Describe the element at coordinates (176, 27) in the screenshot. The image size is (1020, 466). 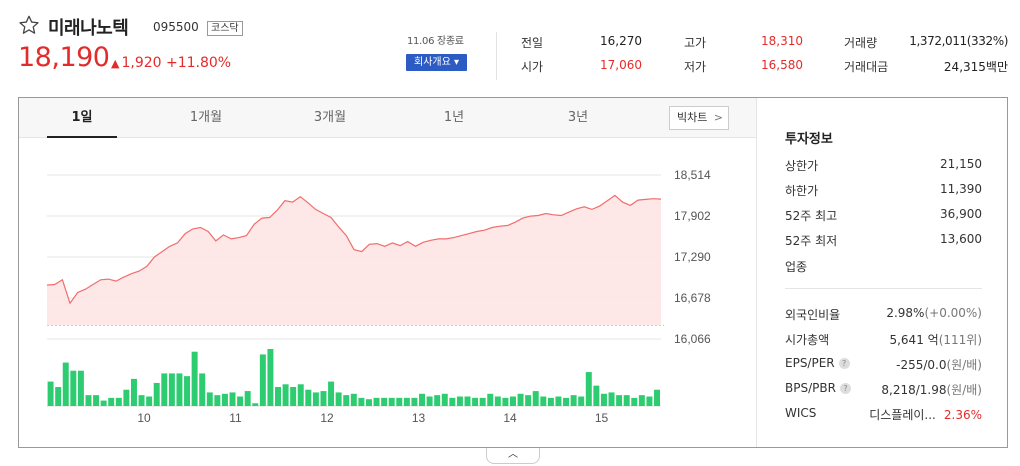
I see `stock-code: 095500` at that location.